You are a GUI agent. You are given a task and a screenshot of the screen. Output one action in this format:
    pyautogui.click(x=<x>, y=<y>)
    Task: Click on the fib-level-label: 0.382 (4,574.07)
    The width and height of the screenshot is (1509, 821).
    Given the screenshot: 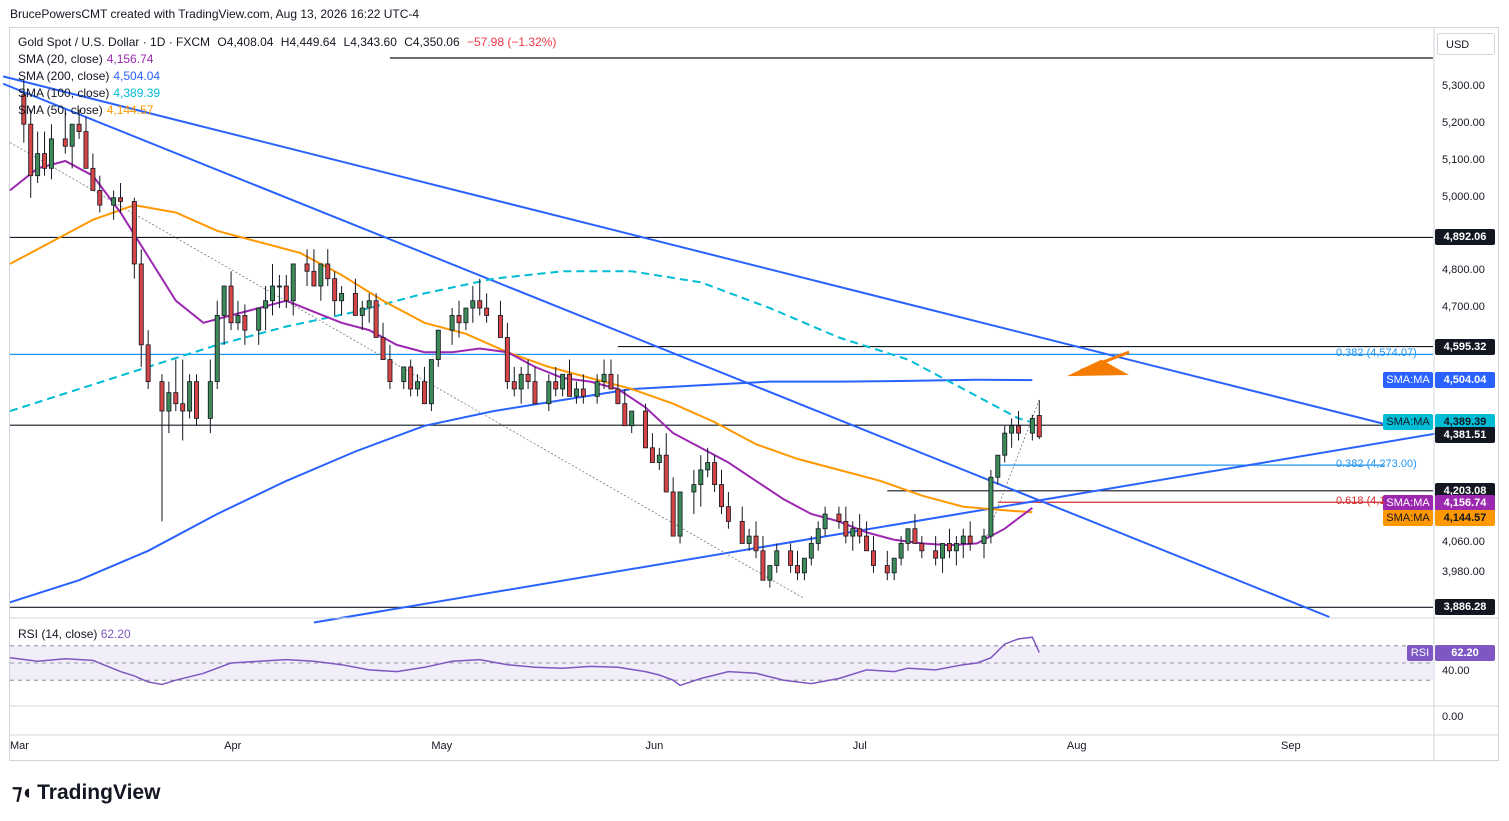 What is the action you would take?
    pyautogui.click(x=1376, y=353)
    